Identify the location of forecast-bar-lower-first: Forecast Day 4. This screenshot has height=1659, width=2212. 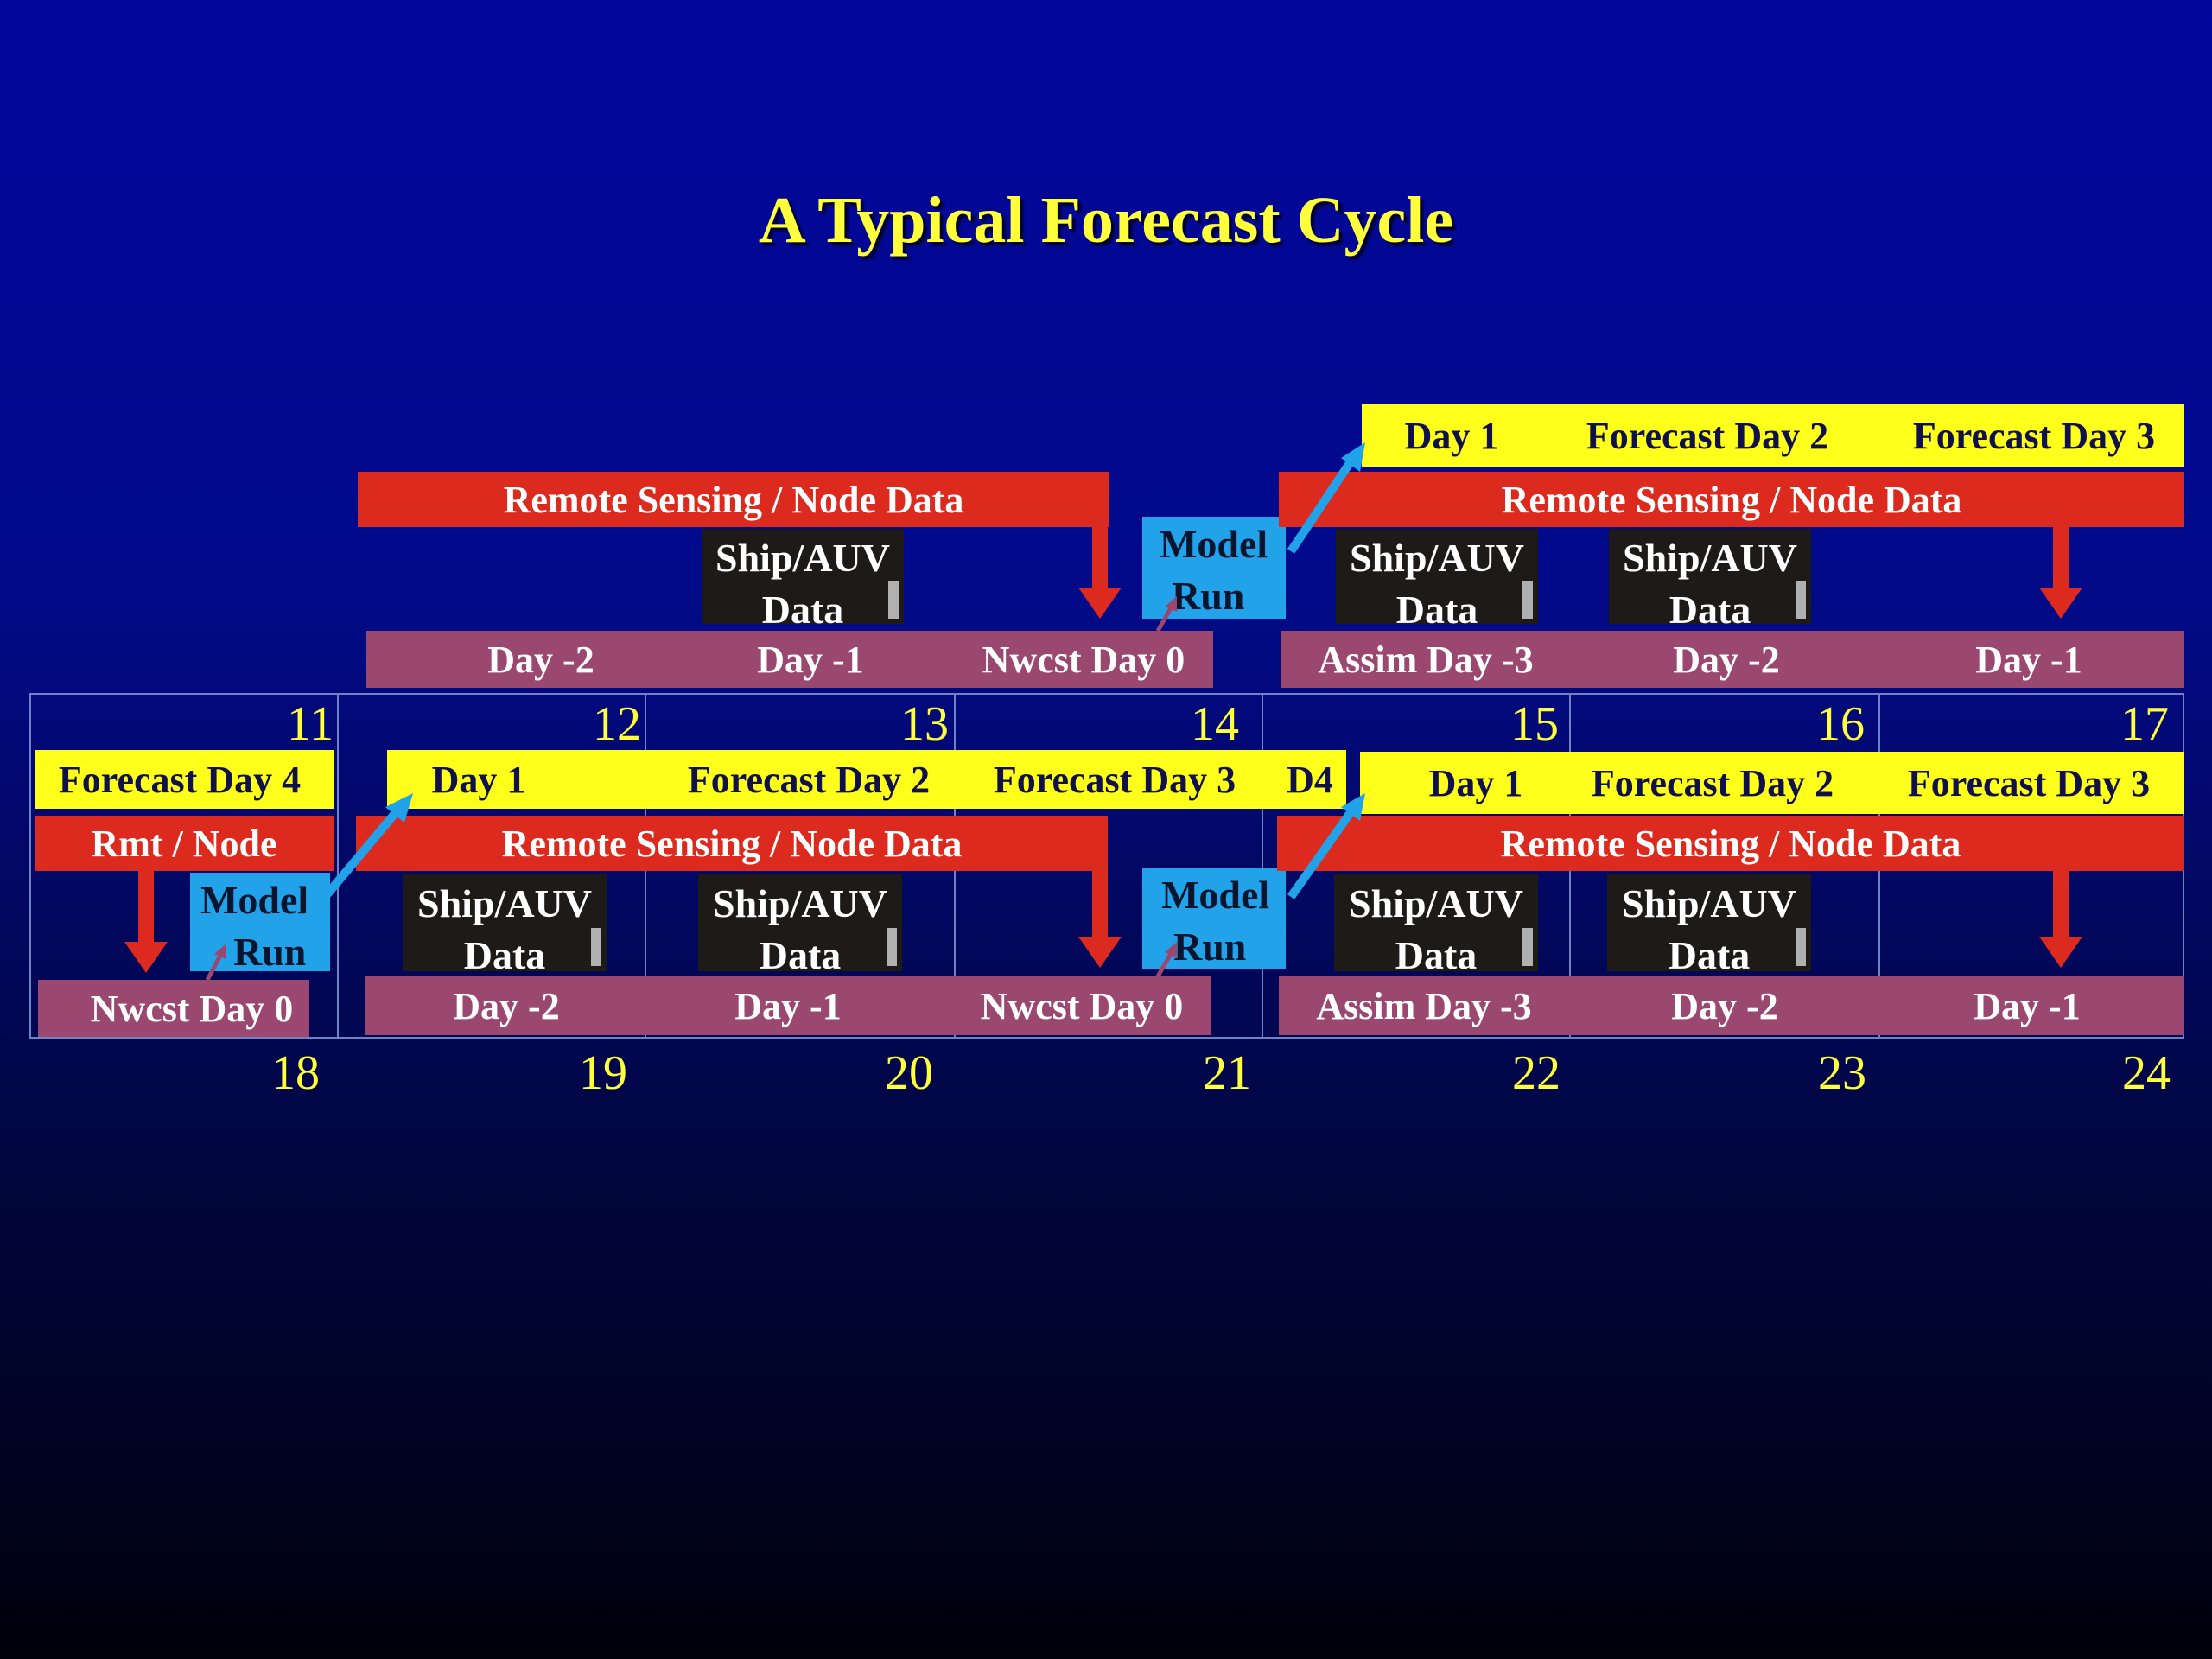
(184, 779).